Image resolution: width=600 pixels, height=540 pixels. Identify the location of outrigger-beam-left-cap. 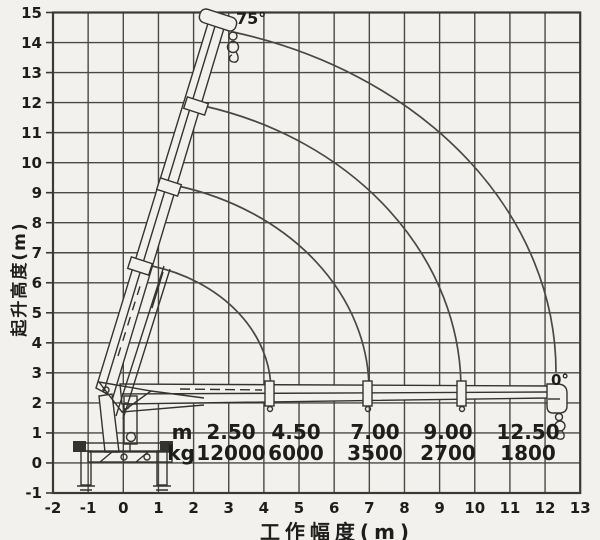
(79, 446).